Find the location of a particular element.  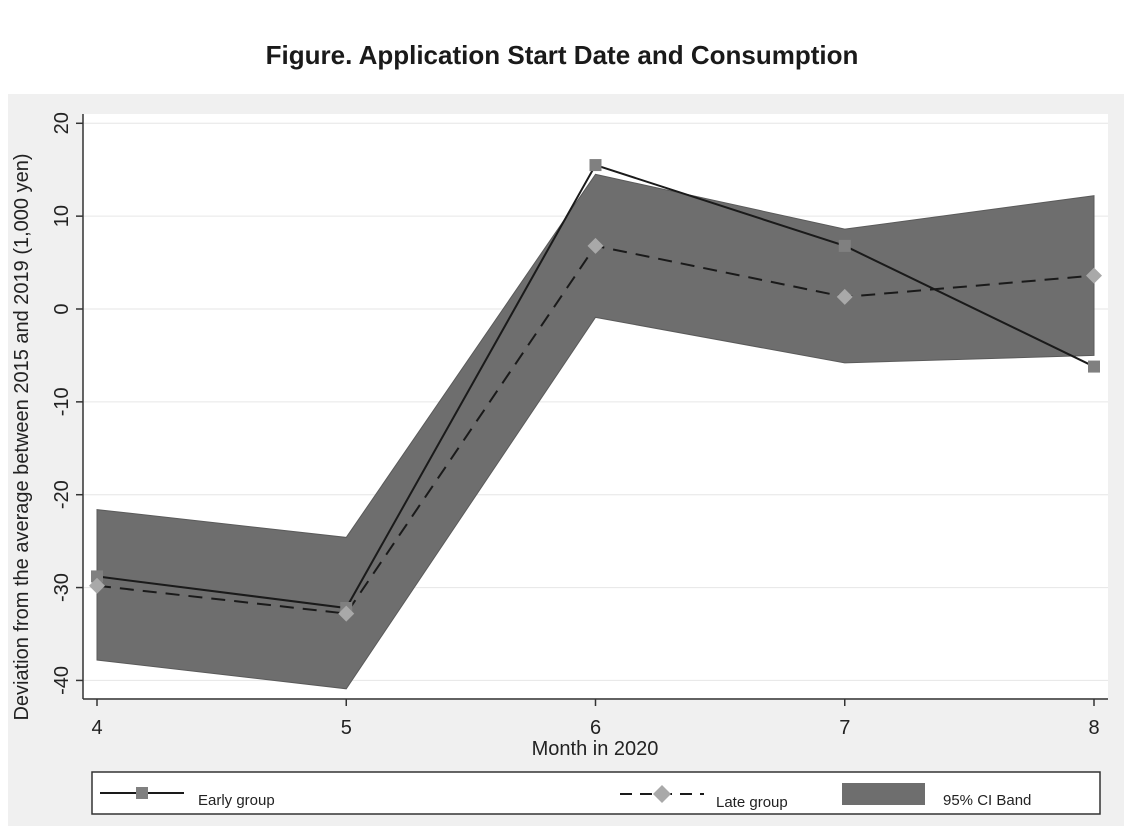

legend-early-marker is located at coordinates (142, 793).